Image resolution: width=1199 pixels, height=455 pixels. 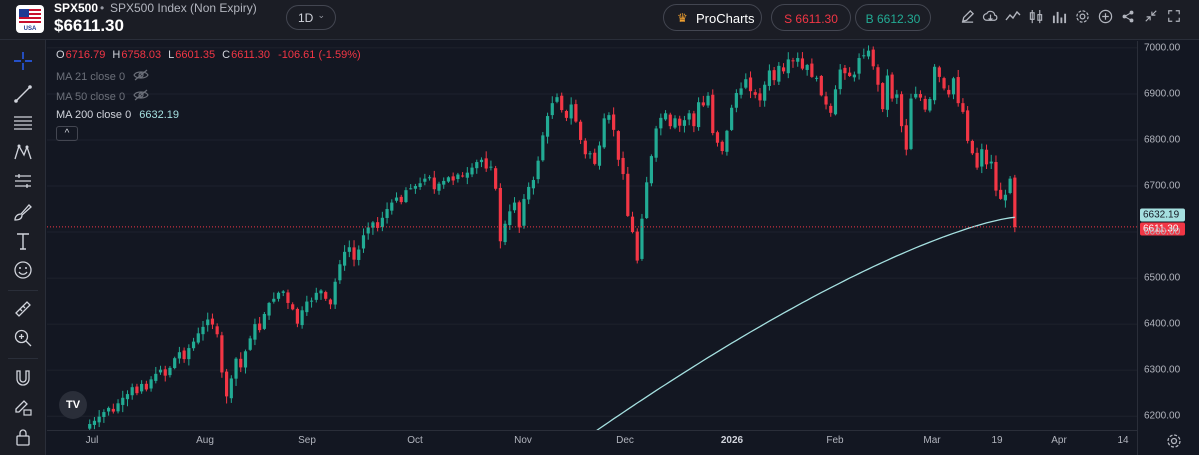 I want to click on crosshair-icon, so click(x=23, y=61).